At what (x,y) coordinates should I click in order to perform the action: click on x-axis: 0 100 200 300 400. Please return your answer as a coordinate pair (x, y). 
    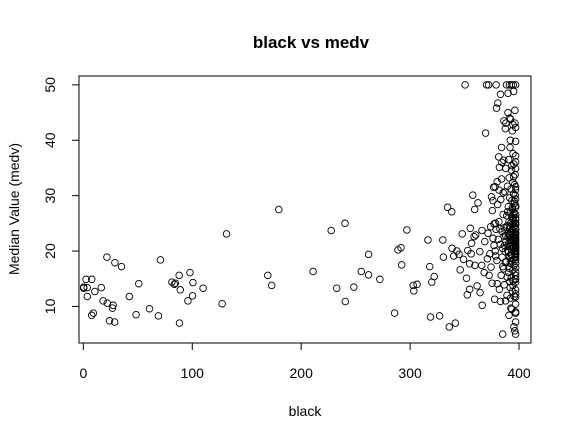
    Looking at the image, I should click on (305, 361).